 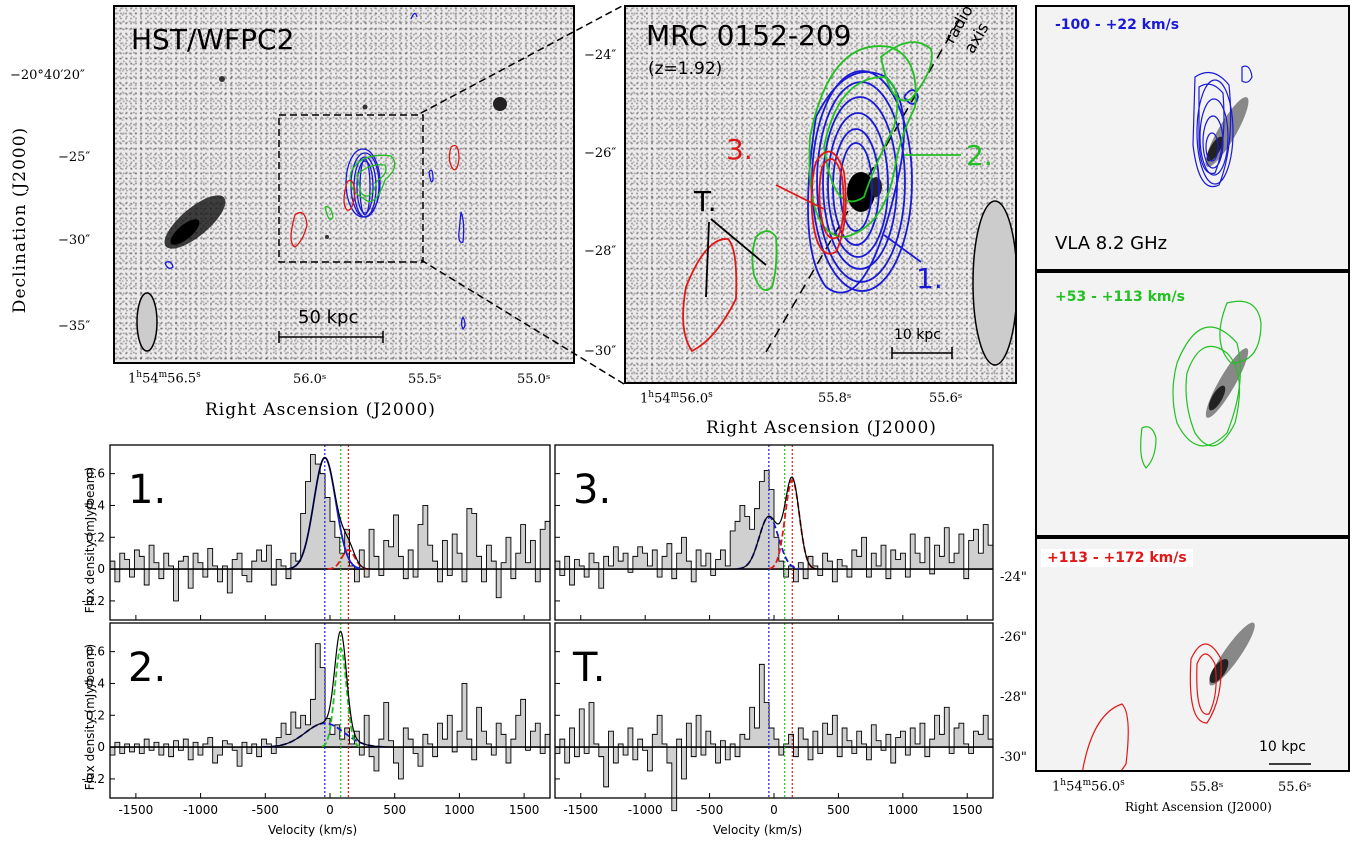 What do you see at coordinates (74, 326) in the screenshot?
I see `hst-ytick-3: −35″` at bounding box center [74, 326].